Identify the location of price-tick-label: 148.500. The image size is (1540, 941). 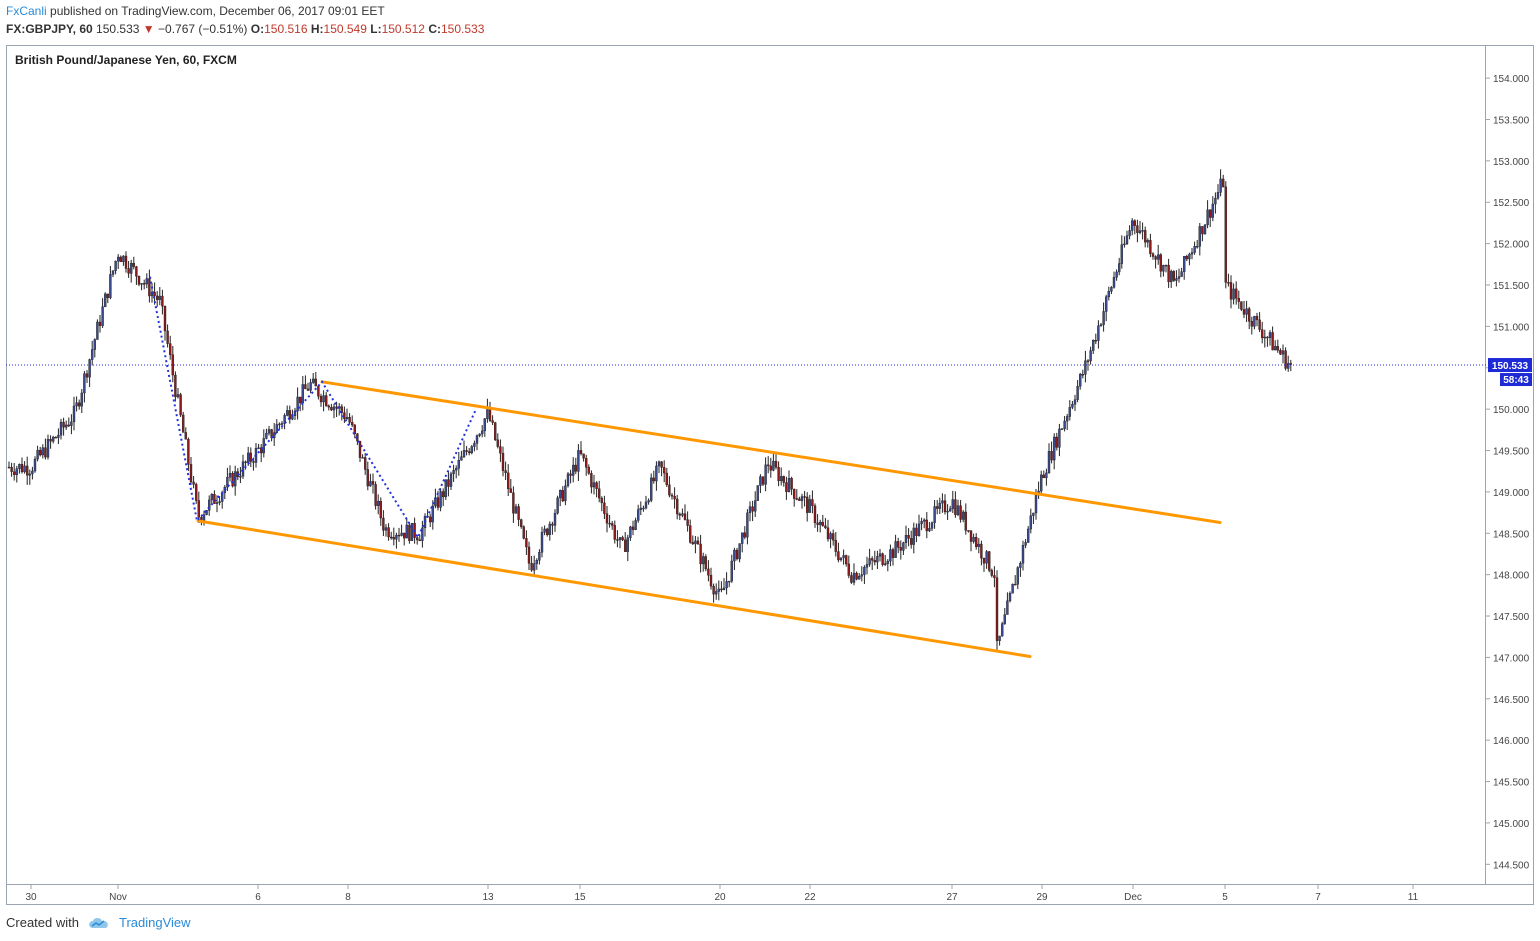
(1511, 534).